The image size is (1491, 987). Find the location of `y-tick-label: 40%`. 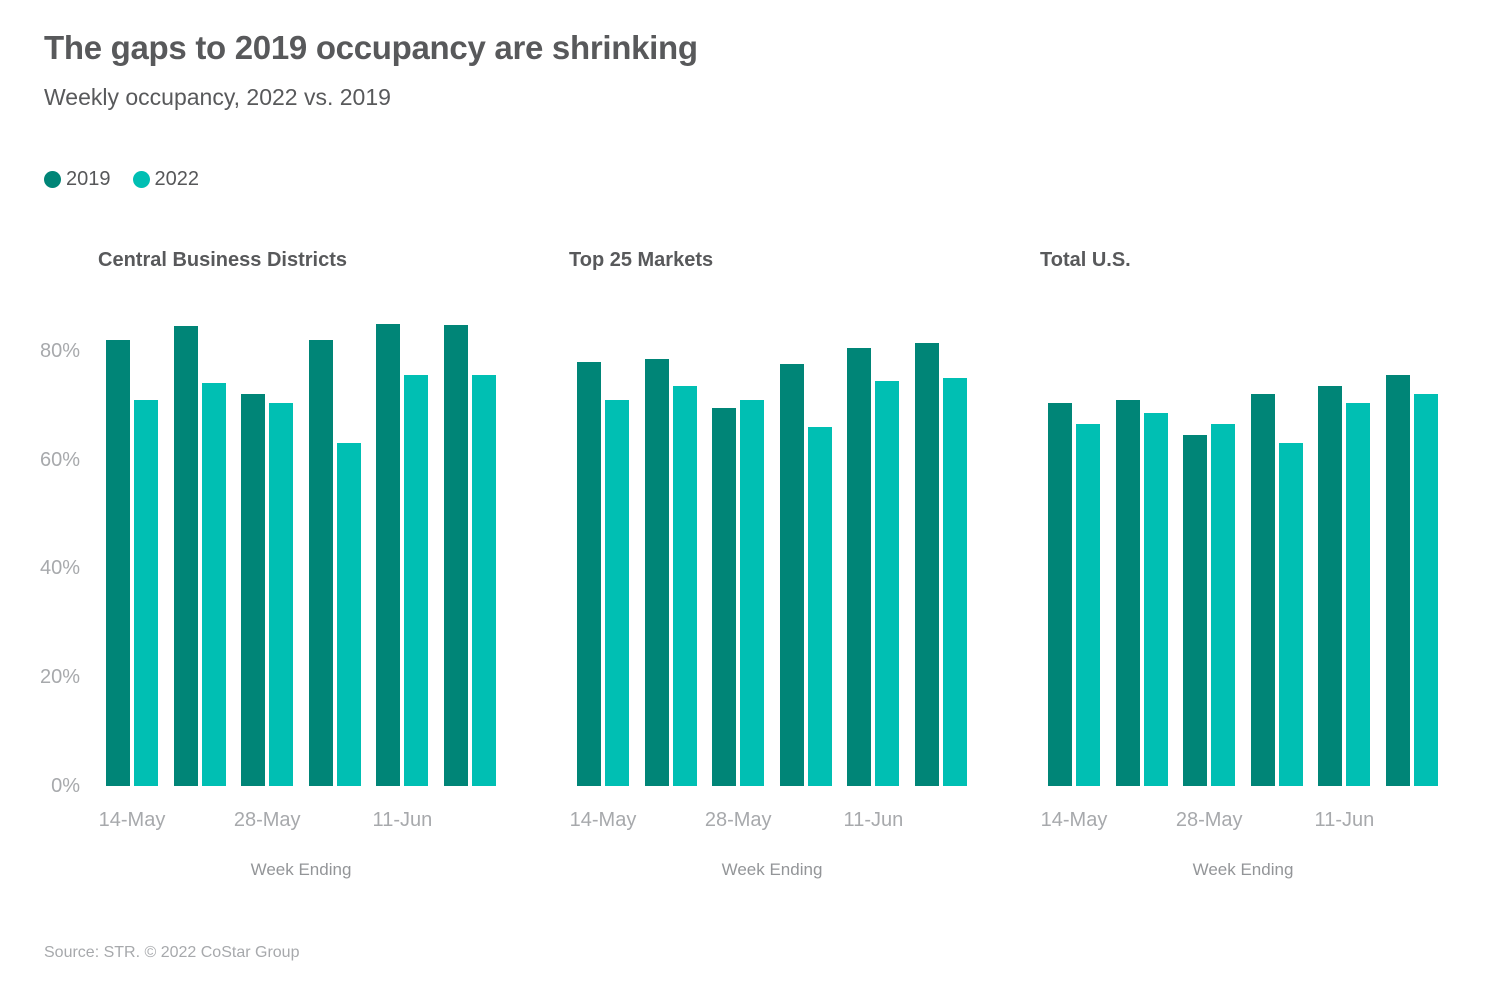

y-tick-label: 40% is located at coordinates (59, 568).